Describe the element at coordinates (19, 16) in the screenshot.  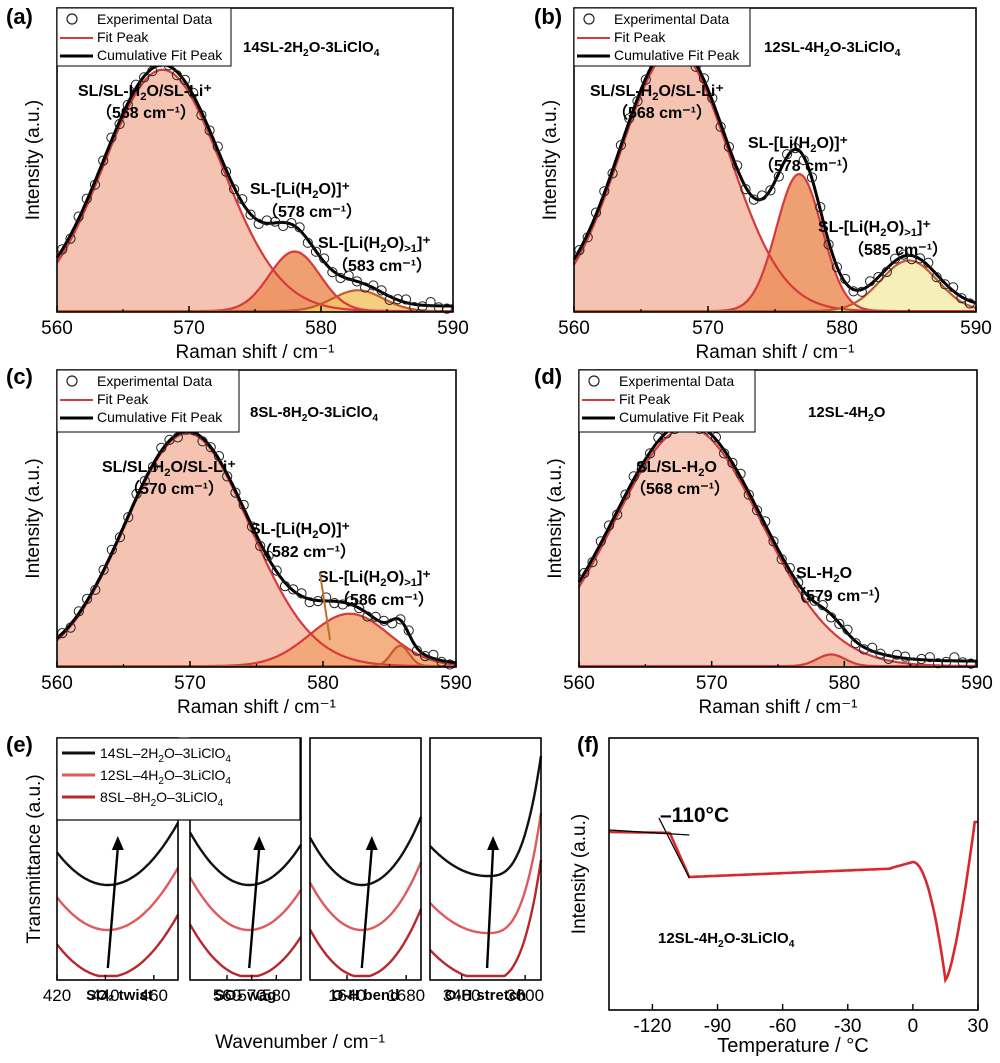
I see `panel-label: (a)` at that location.